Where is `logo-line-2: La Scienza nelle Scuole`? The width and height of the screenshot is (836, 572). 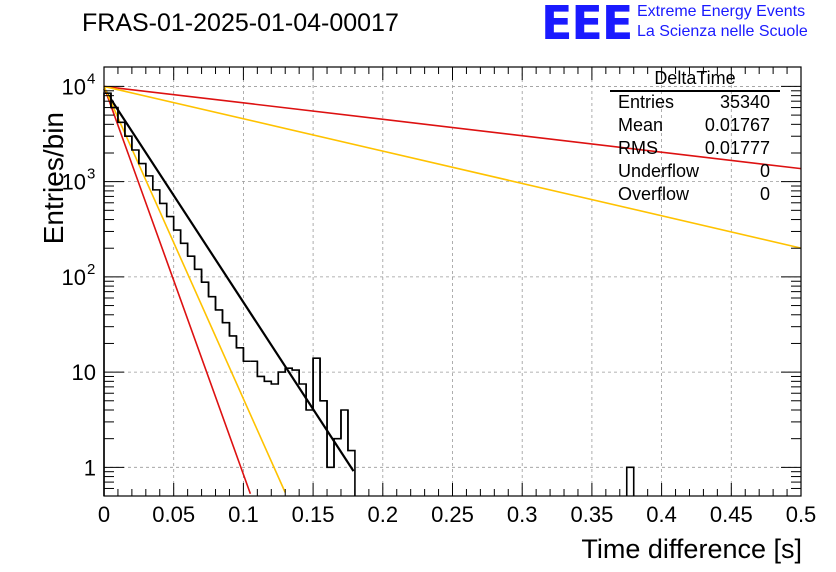 logo-line-2: La Scienza nelle Scuole is located at coordinates (722, 31).